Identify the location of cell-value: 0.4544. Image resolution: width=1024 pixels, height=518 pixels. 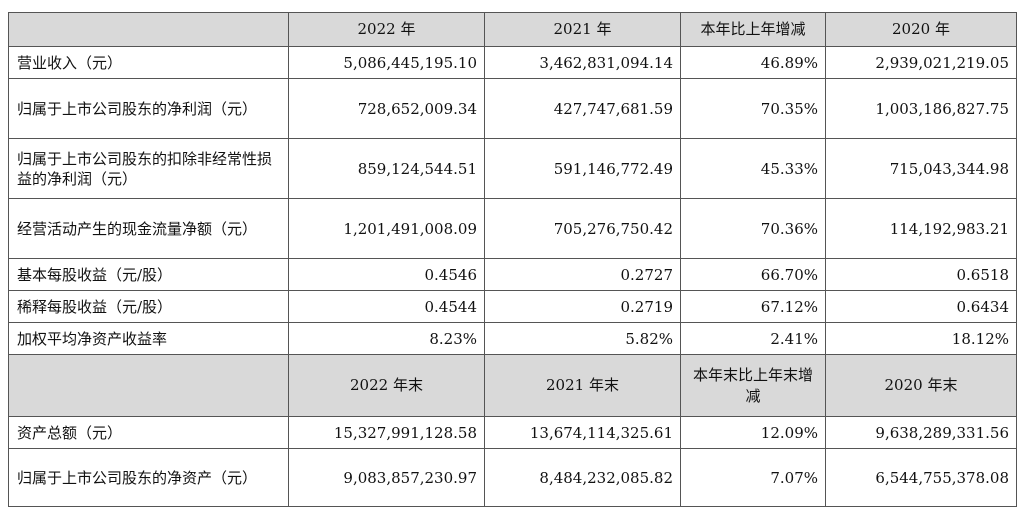
(386, 306).